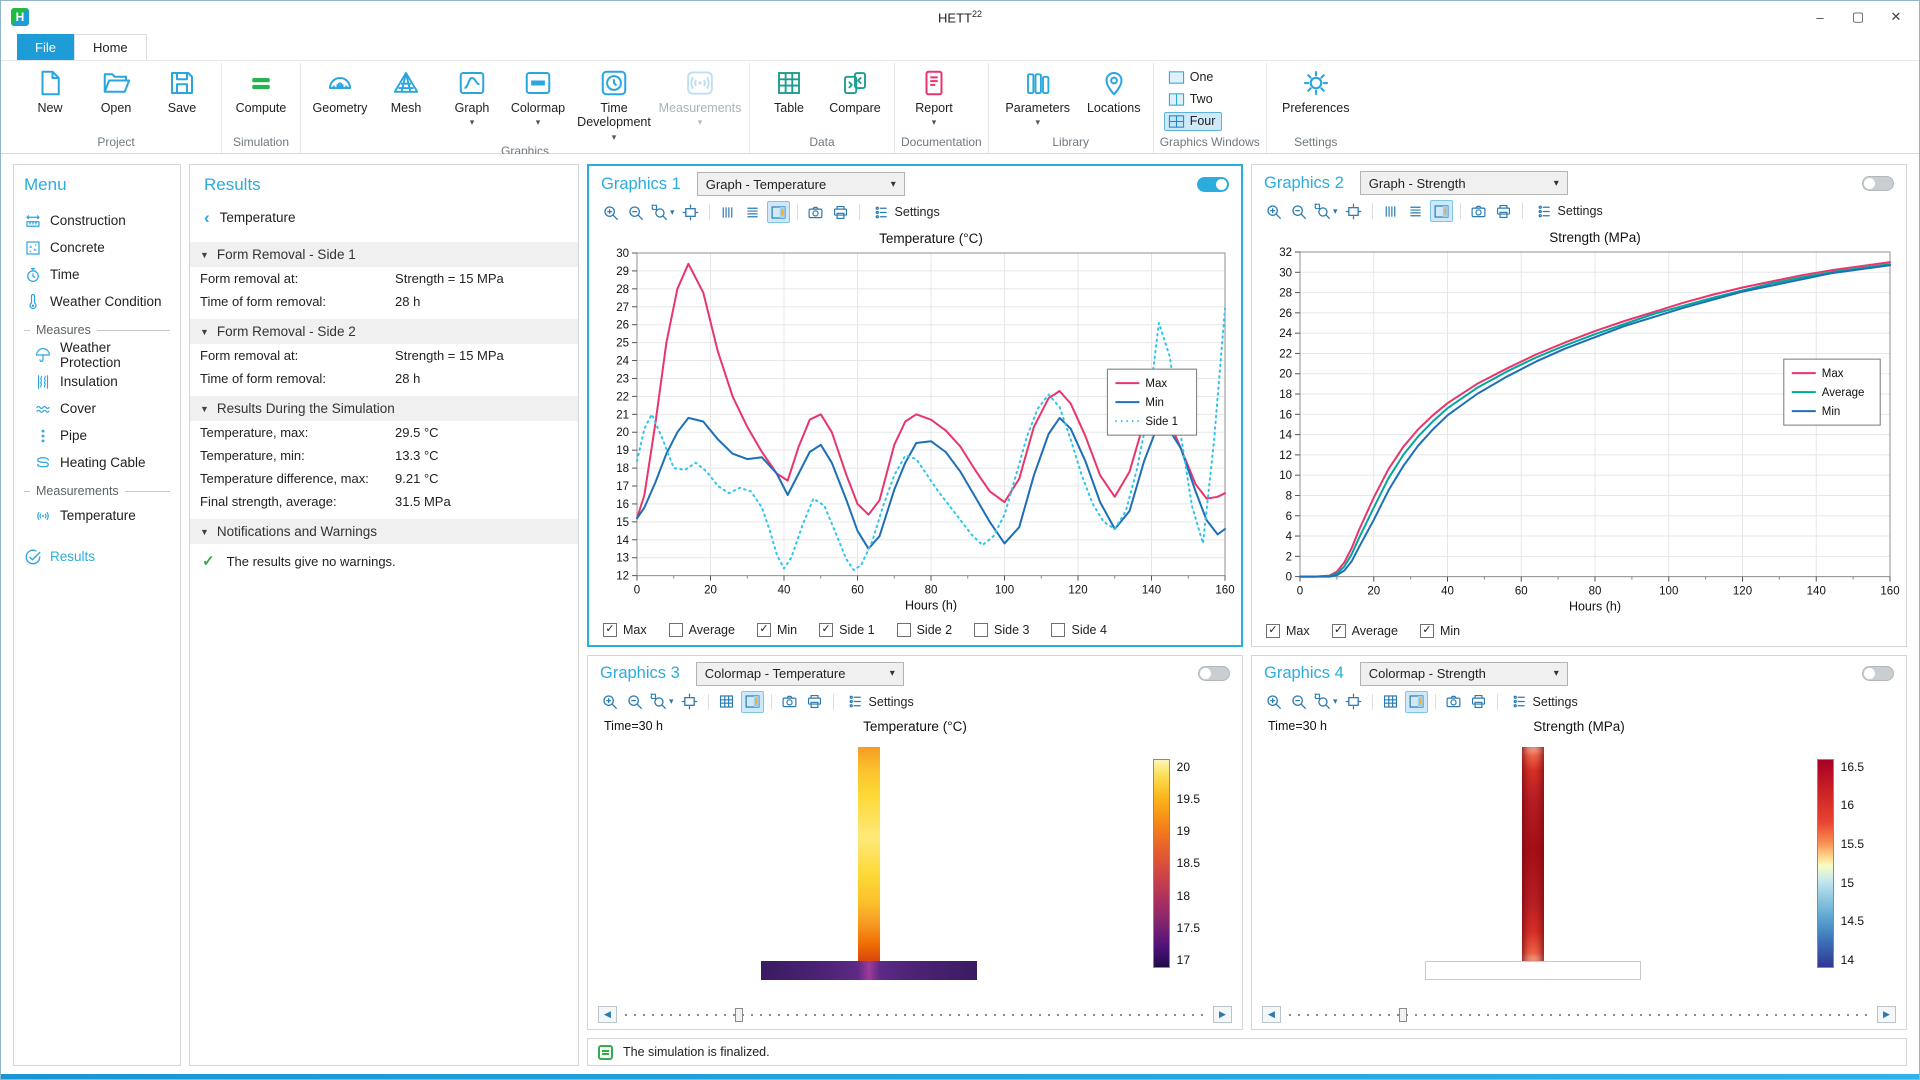 The height and width of the screenshot is (1080, 1920). What do you see at coordinates (384, 254) in the screenshot?
I see `section-form-removal-side-1: ▼ Form Removal - Side 1` at bounding box center [384, 254].